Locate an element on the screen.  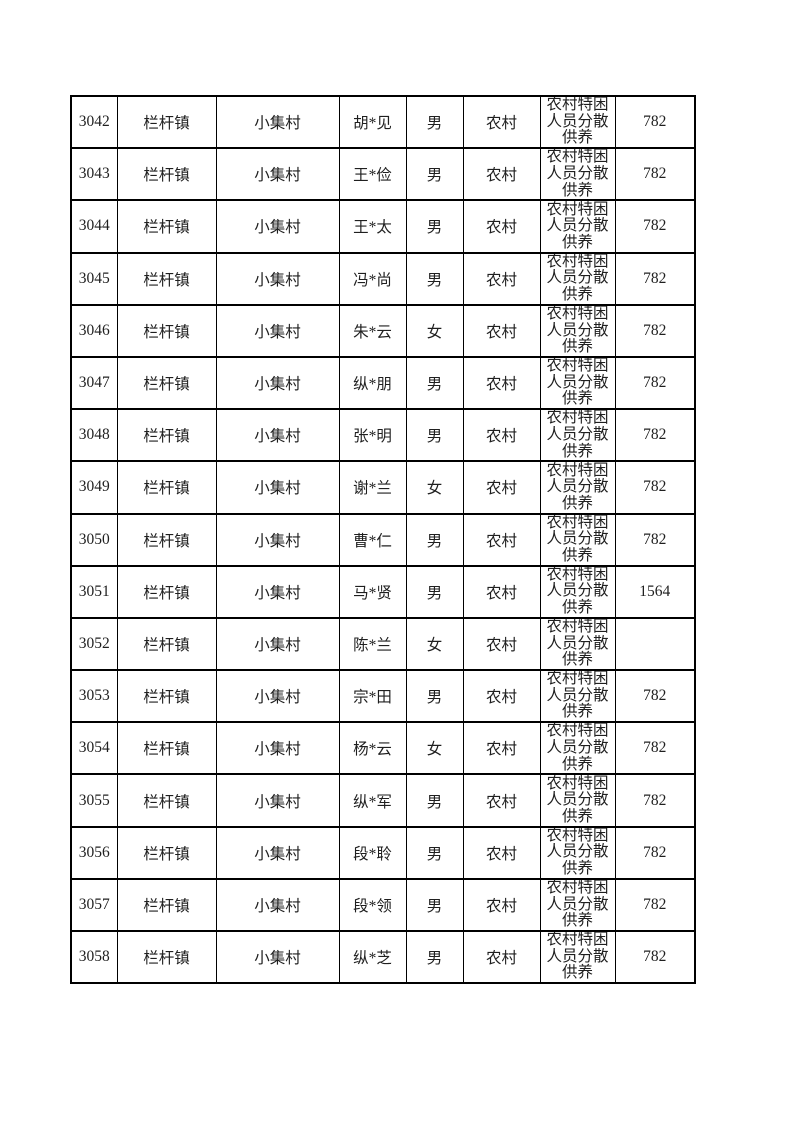
cell-person-name: 纵*朋 is located at coordinates (372, 383).